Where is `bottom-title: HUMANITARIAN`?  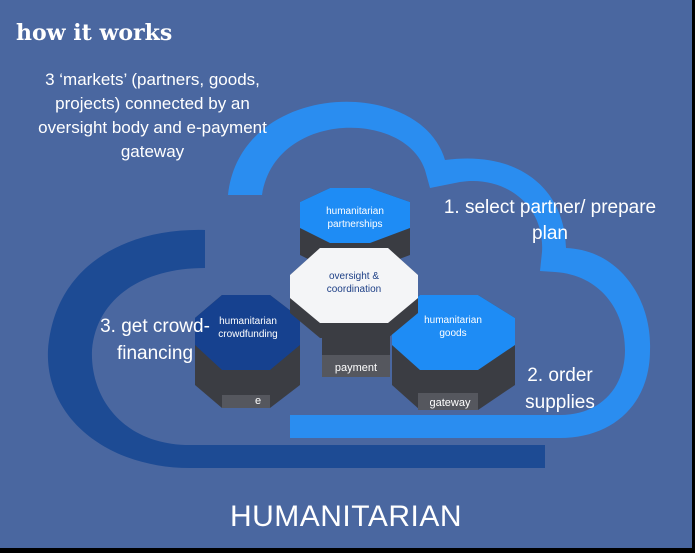 bottom-title: HUMANITARIAN is located at coordinates (346, 516).